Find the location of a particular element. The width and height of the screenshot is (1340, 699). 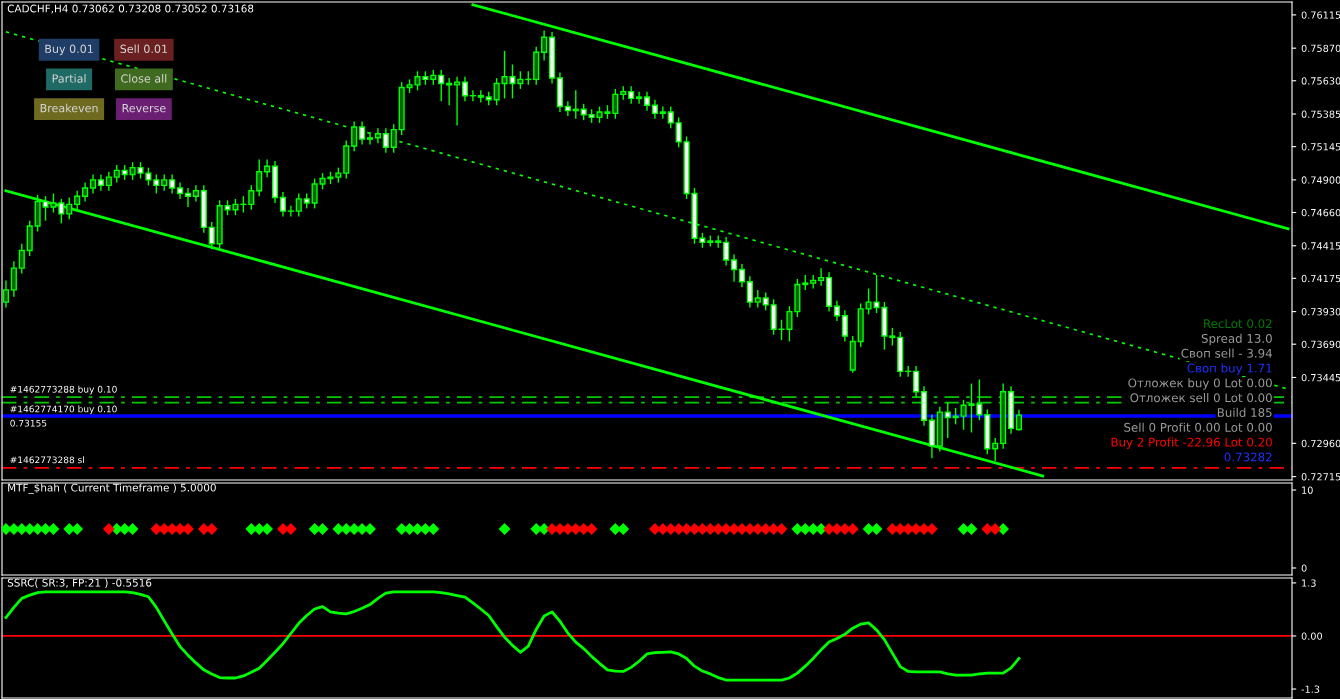

annotation: Sell 0.01 is located at coordinates (144, 49).